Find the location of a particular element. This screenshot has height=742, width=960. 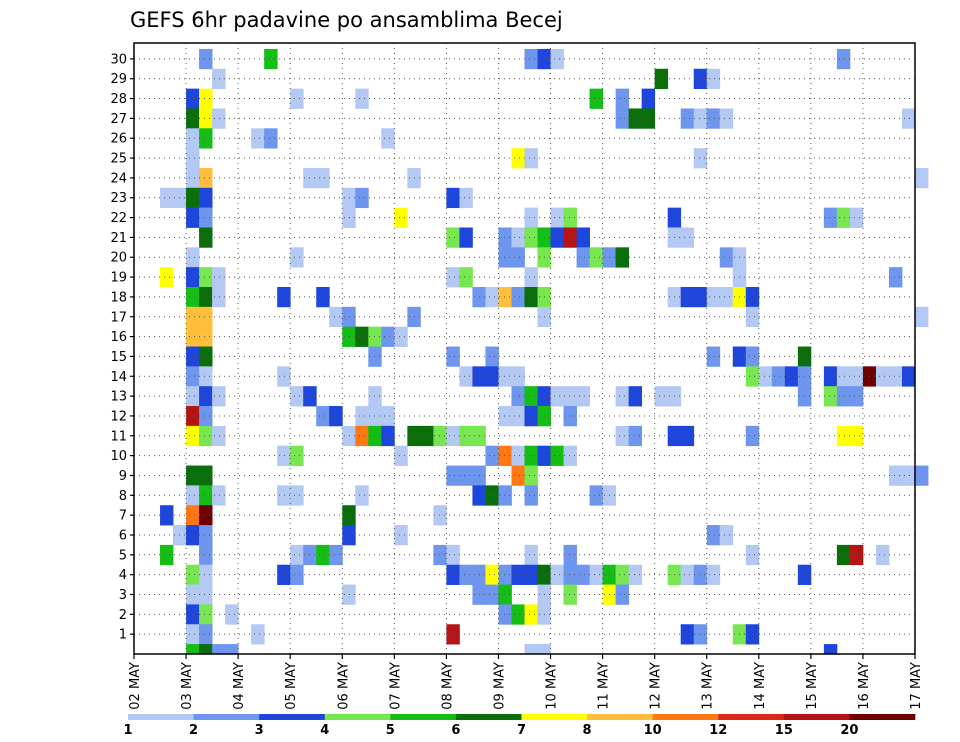

y-tick-label: 4 is located at coordinates (123, 575).